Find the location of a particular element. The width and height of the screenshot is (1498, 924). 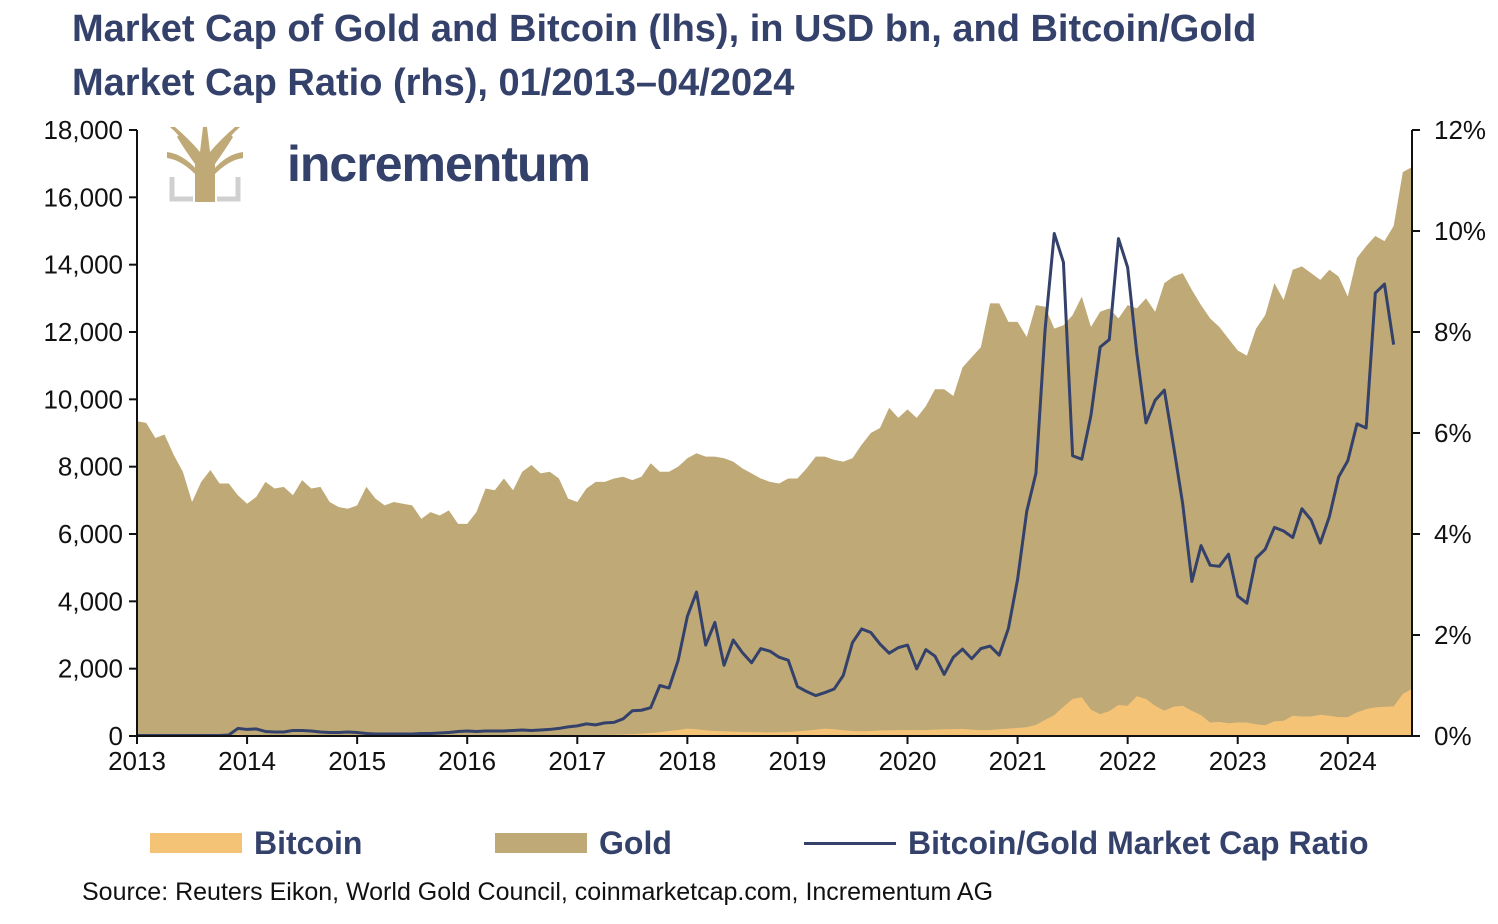

right-tick-label: 2% is located at coordinates (1453, 635).